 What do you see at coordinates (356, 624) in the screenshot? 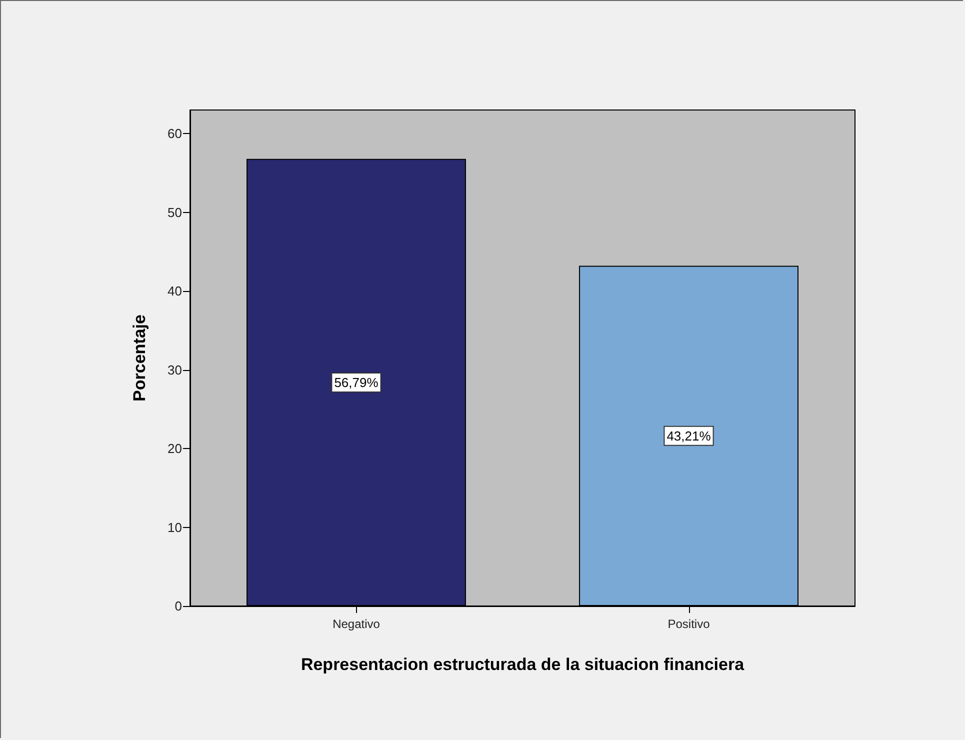
I see `x-tick-label: Negativo` at bounding box center [356, 624].